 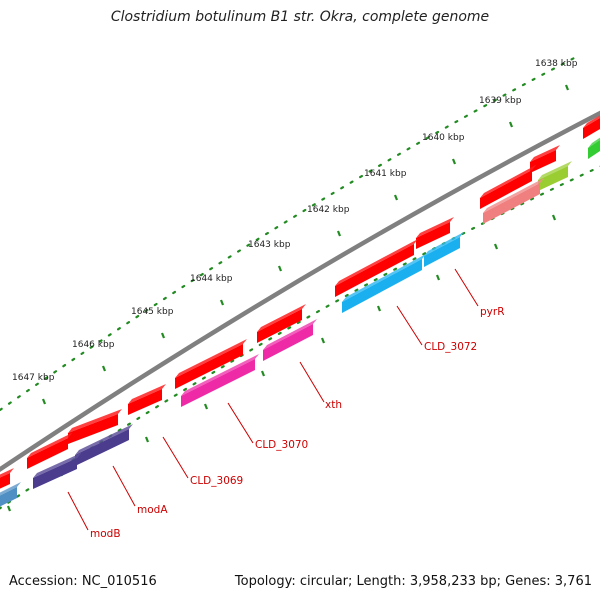 I want to click on gene-label-CLD_3072: CLD_3072, so click(x=450, y=347).